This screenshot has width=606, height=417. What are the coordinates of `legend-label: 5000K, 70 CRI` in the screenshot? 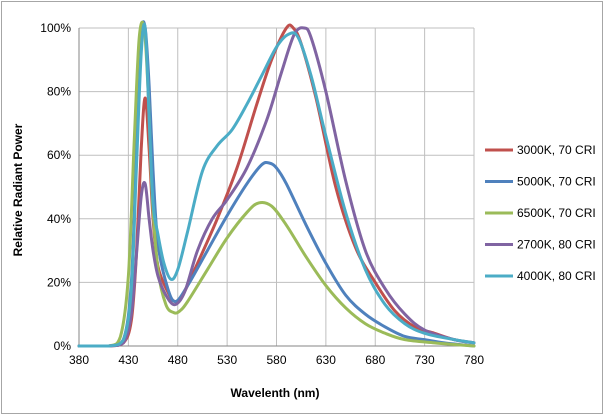 It's located at (556, 182).